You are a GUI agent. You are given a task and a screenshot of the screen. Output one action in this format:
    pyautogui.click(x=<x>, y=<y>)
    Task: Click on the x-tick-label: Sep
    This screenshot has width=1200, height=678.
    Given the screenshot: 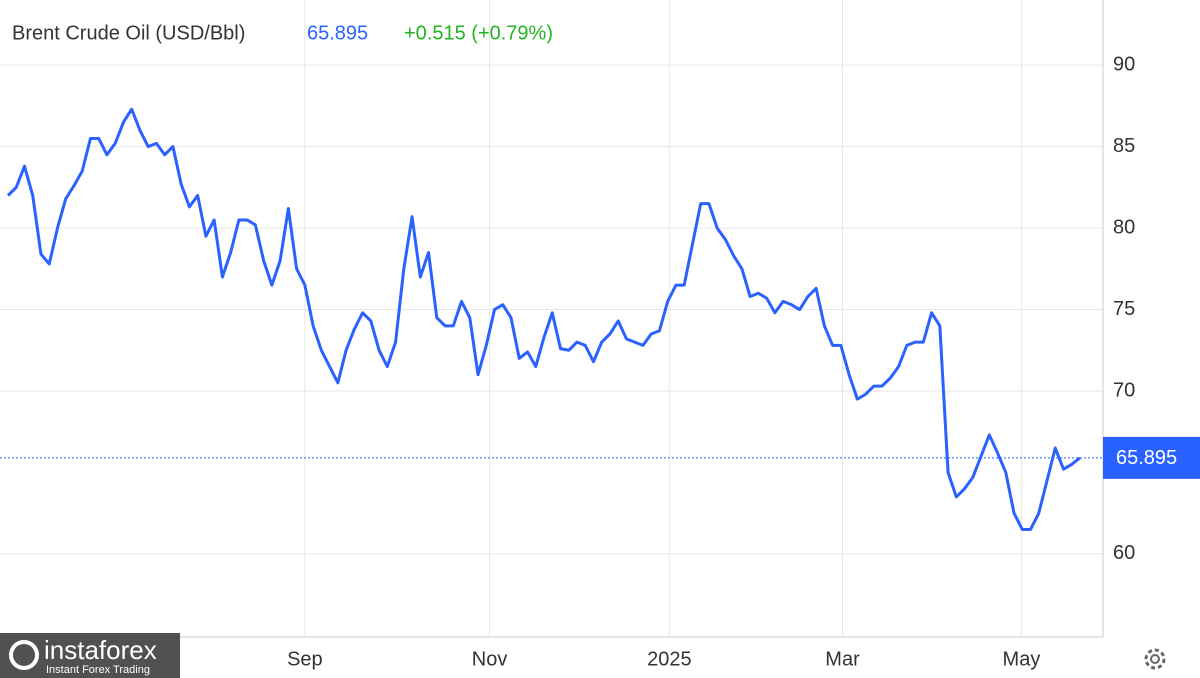 What is the action you would take?
    pyautogui.click(x=305, y=659)
    